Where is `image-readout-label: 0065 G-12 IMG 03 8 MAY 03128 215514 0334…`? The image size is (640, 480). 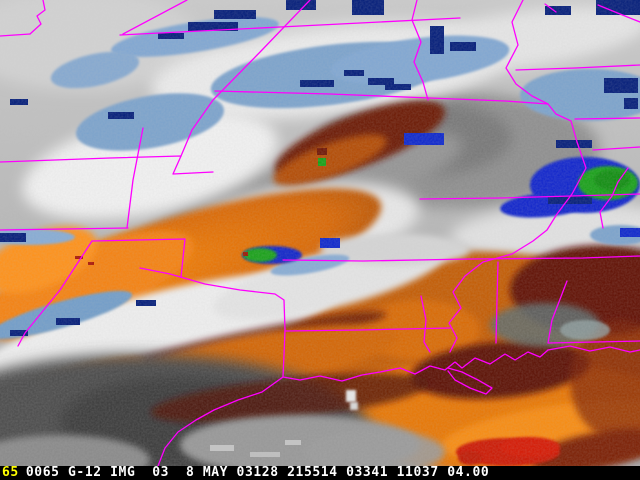
image-readout-label: 0065 G-12 IMG 03 8 MAY 03128 215514 0334… is located at coordinates (257, 472).